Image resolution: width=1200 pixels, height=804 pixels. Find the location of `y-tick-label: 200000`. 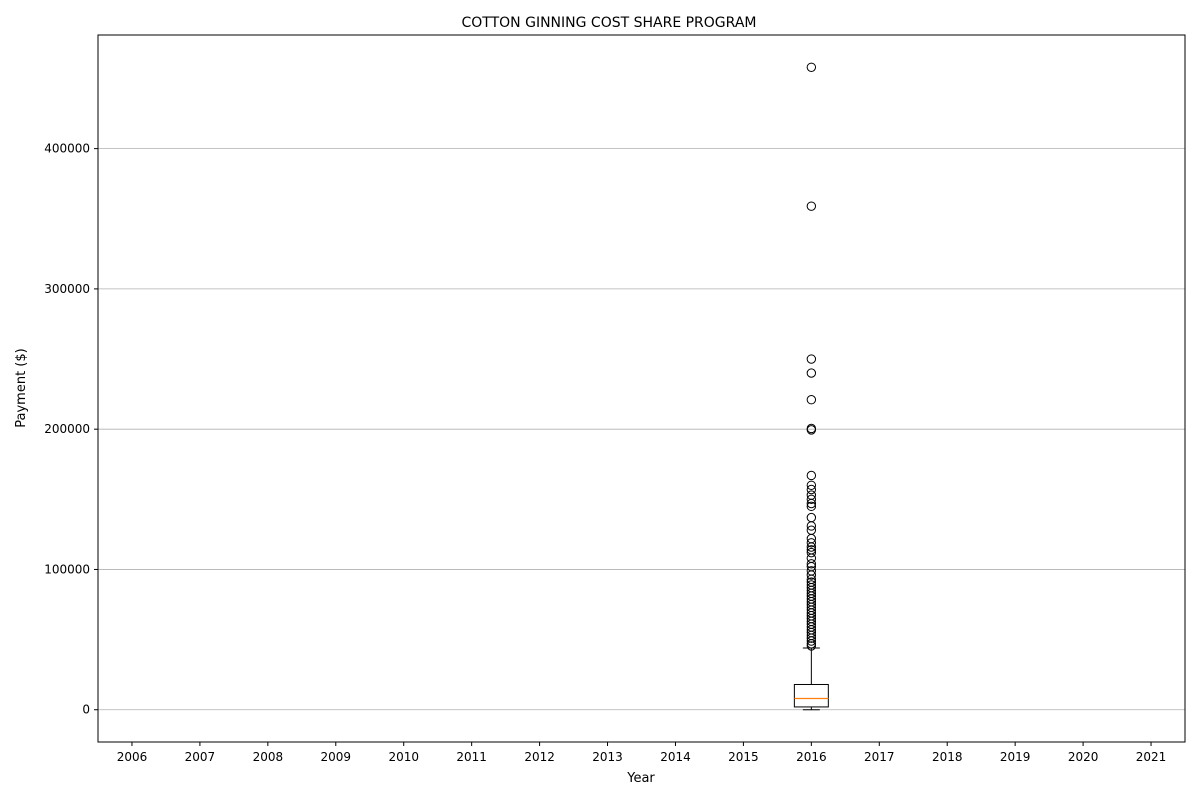

y-tick-label: 200000 is located at coordinates (67, 429).